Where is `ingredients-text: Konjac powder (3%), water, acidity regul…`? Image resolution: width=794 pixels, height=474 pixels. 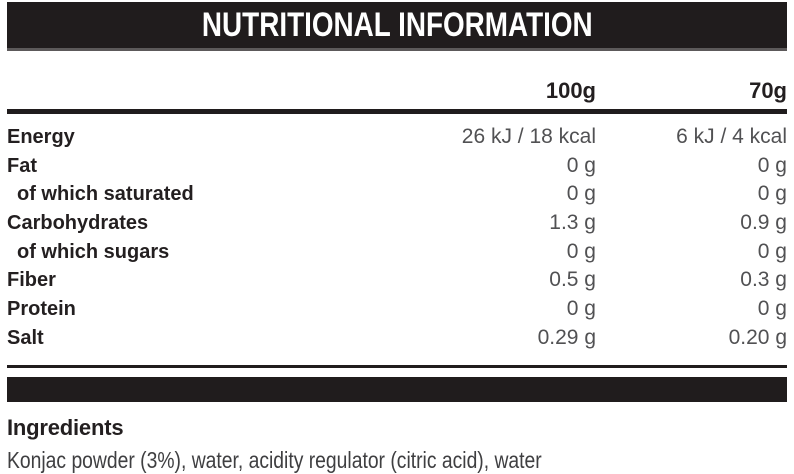
ingredients-text: Konjac powder (3%), water, acidity regul… is located at coordinates (274, 460).